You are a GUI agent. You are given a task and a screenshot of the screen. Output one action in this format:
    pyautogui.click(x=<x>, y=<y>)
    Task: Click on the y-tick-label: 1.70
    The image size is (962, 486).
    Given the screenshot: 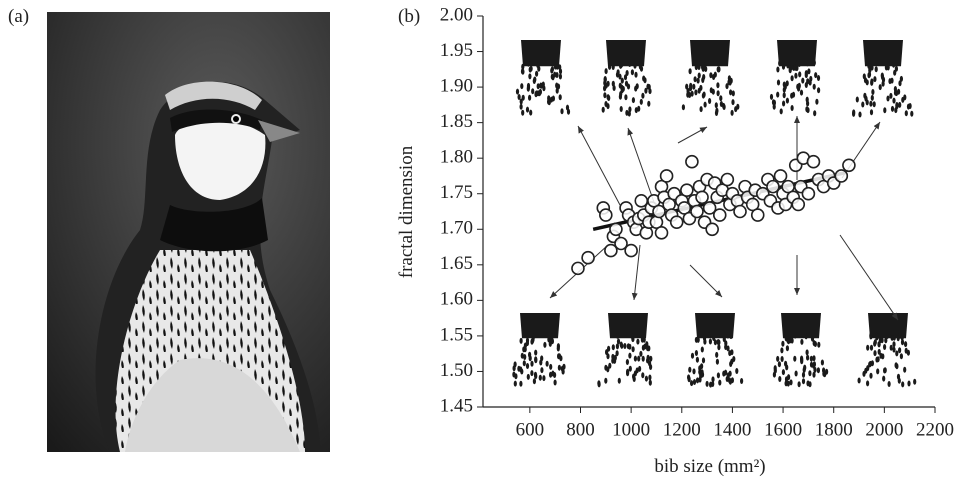 What is the action you would take?
    pyautogui.click(x=456, y=228)
    